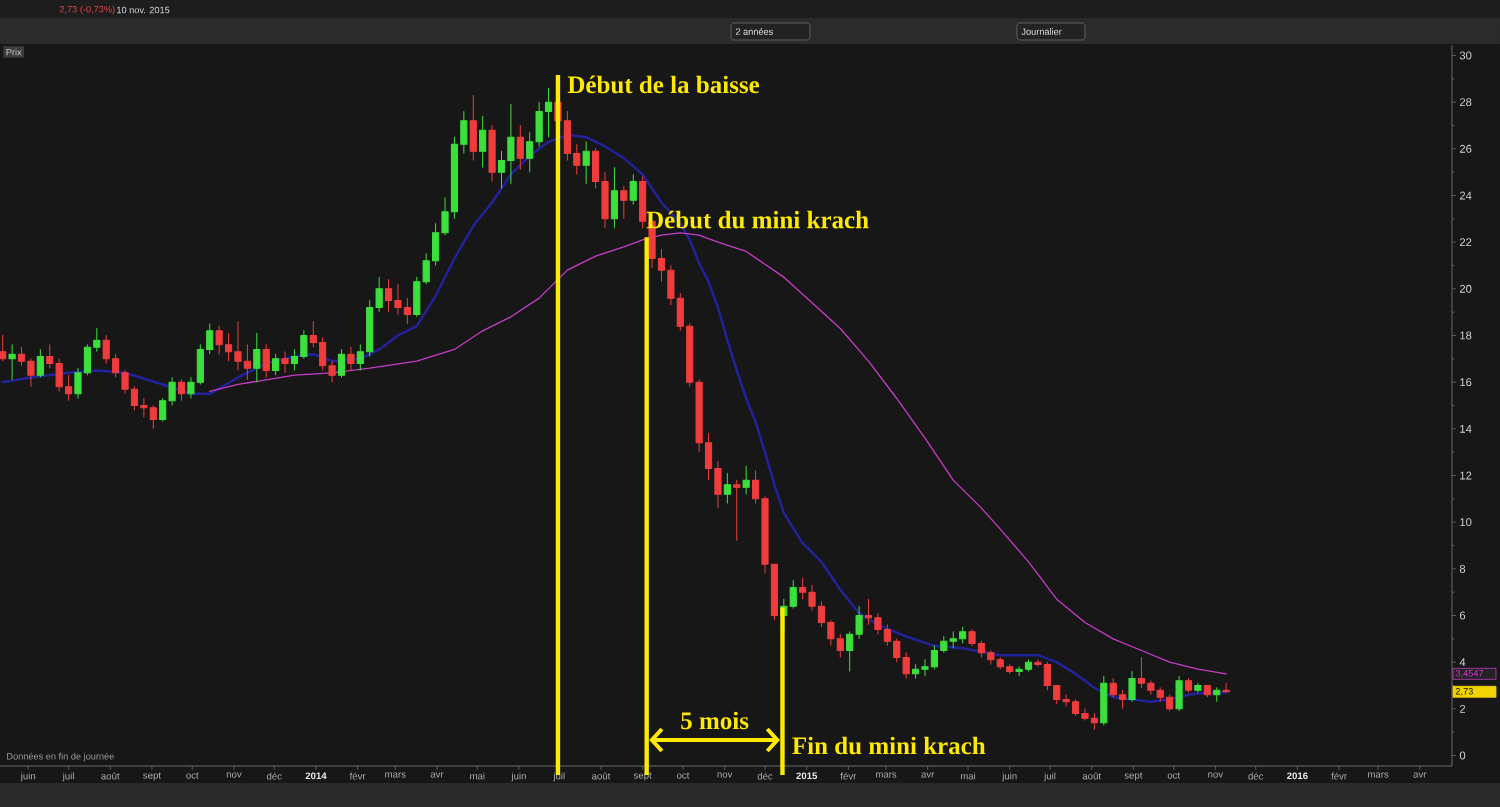  I want to click on y-tick-label: 0, so click(1462, 755).